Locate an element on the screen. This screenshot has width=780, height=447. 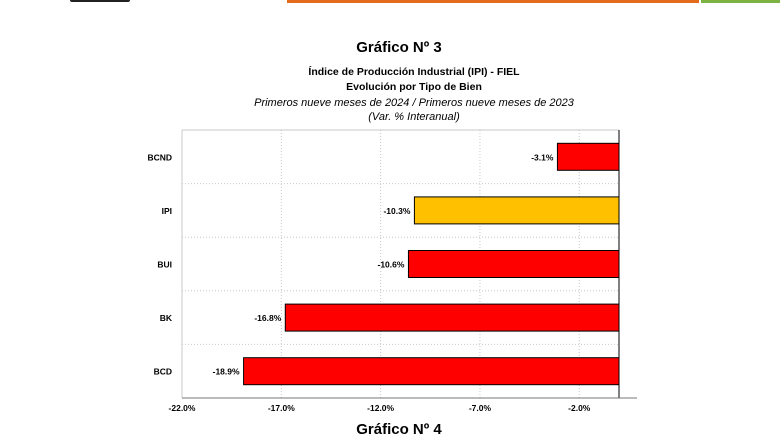
category-label: BK is located at coordinates (166, 318).